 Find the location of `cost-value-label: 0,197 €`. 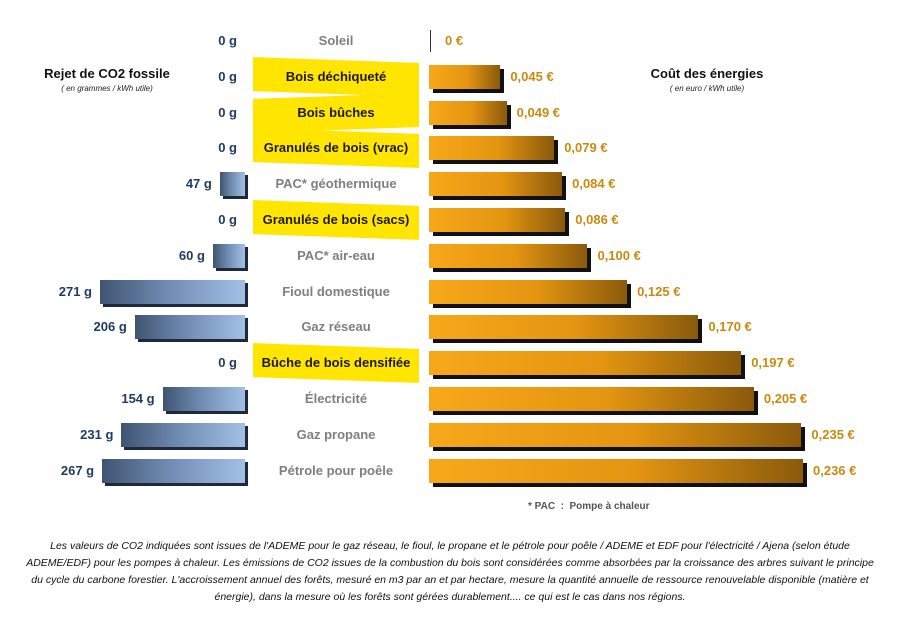

cost-value-label: 0,197 € is located at coordinates (773, 363).